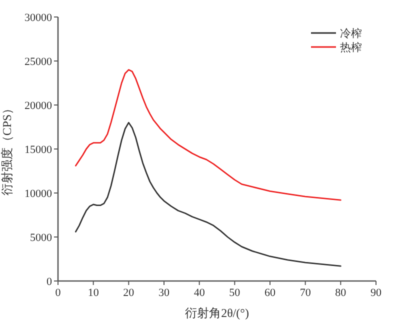 The image size is (412, 326). I want to click on y-tick-label: 5000, so click(41, 238).